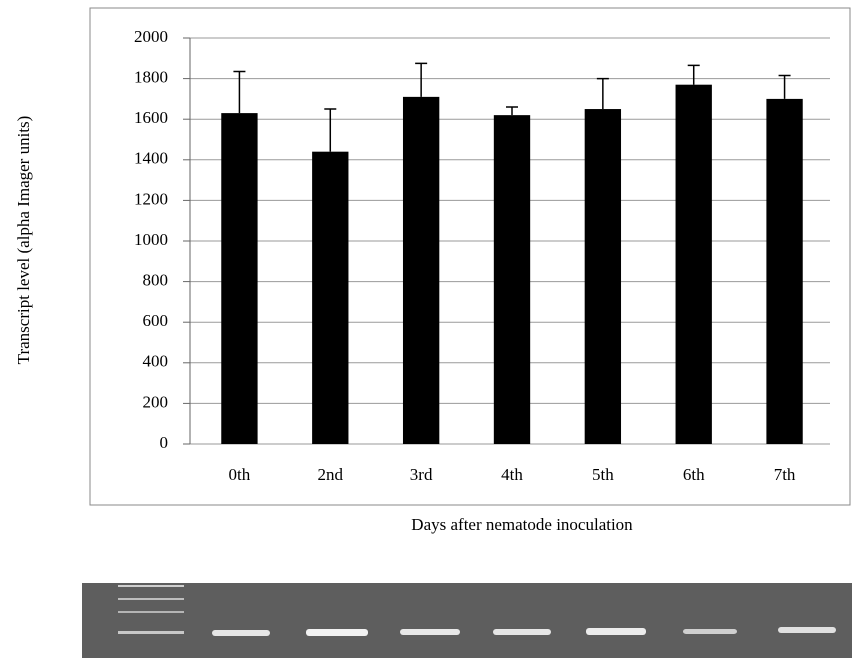 The image size is (854, 658). Describe the element at coordinates (785, 474) in the screenshot. I see `x-tick-label: 7th` at that location.